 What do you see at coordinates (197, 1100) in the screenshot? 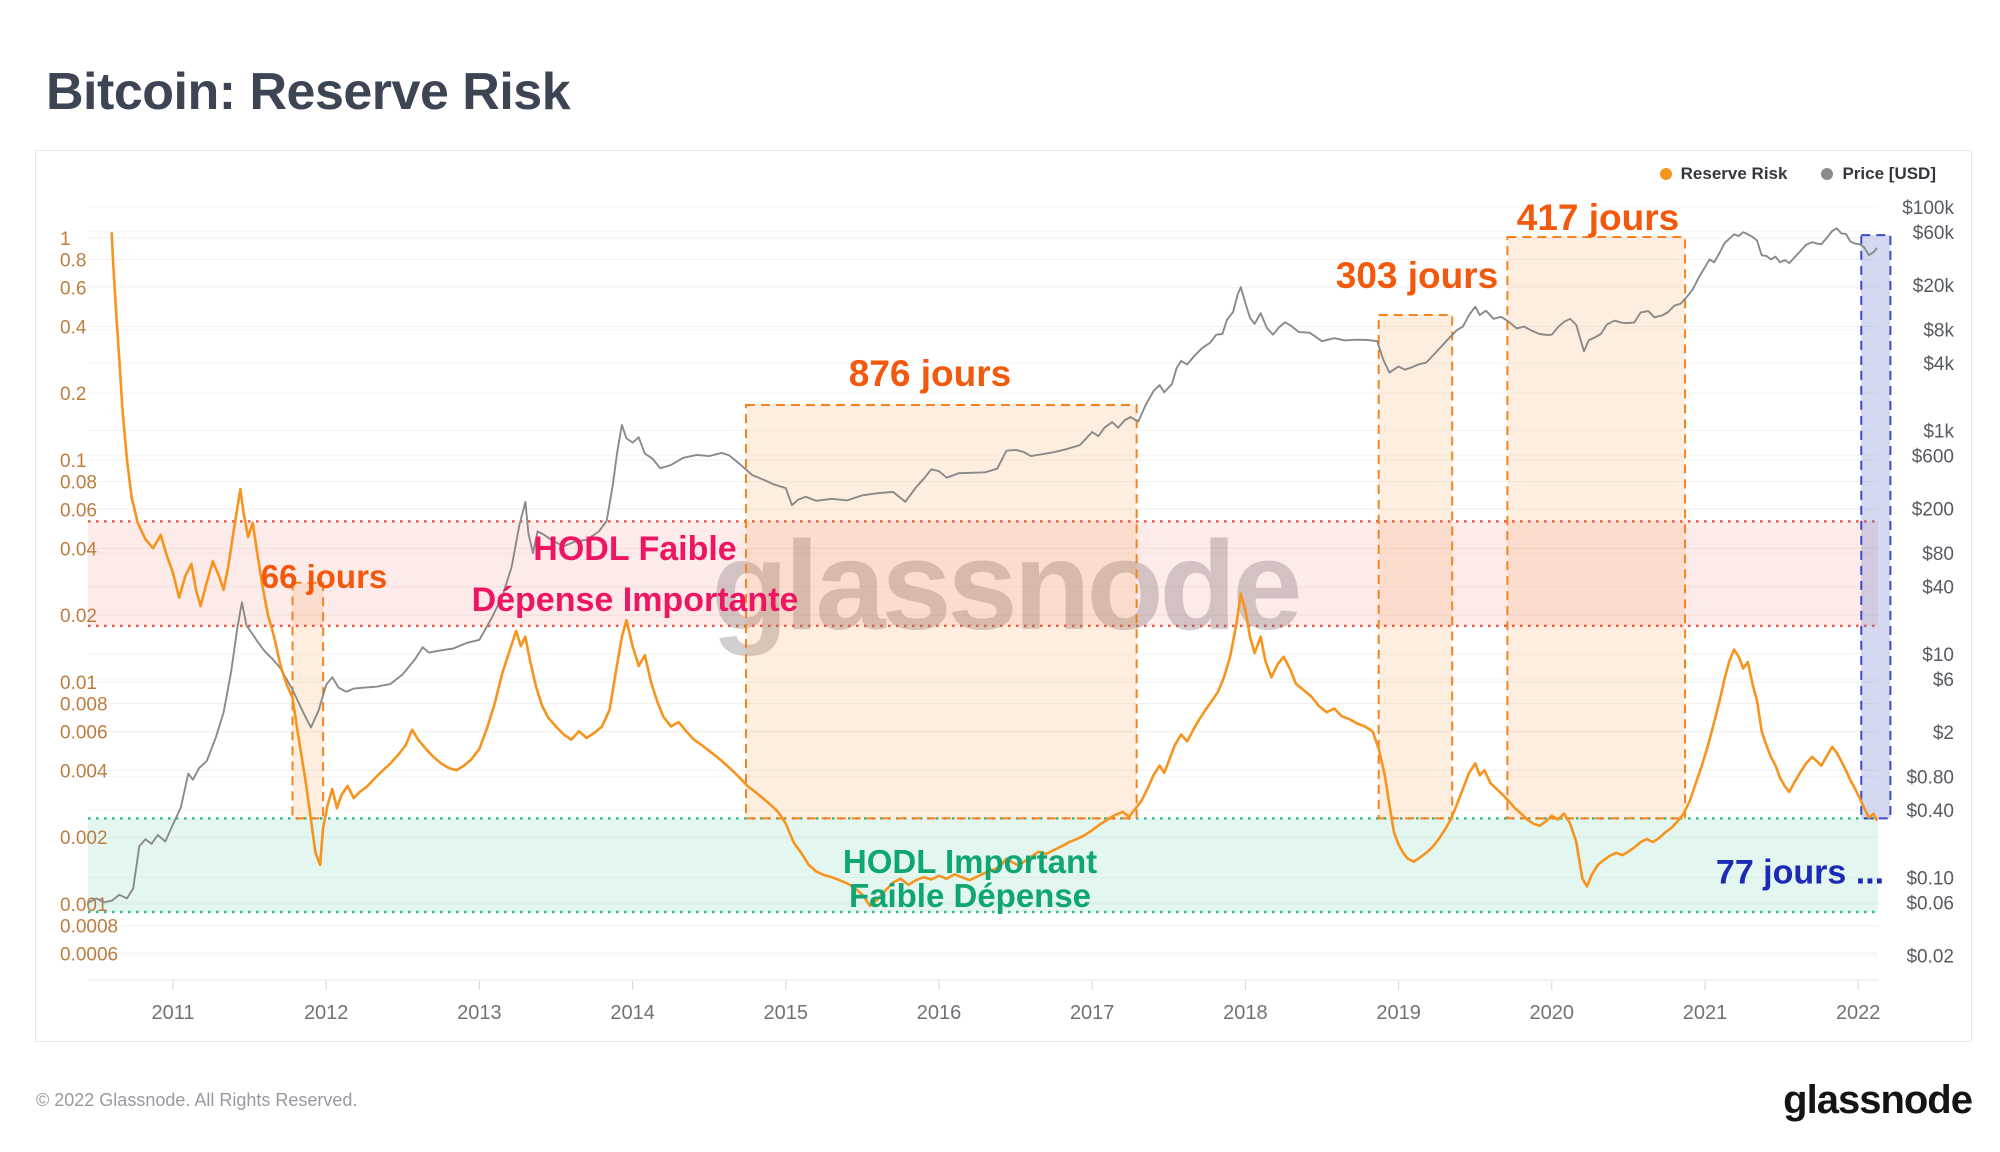
I see `footer-copyright: © 2022 Glassnode. All Rights Reserved.` at bounding box center [197, 1100].